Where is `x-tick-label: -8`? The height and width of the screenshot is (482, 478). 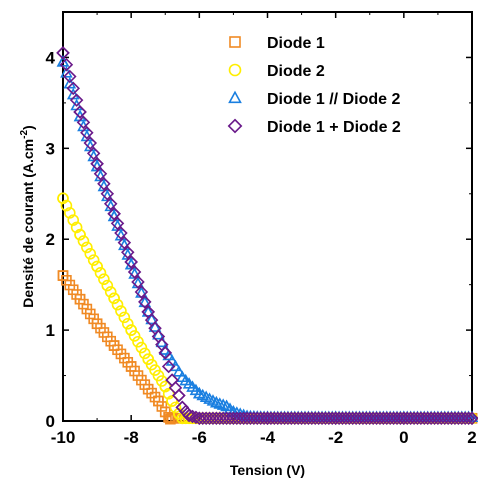
x-tick-label: -8 is located at coordinates (131, 437).